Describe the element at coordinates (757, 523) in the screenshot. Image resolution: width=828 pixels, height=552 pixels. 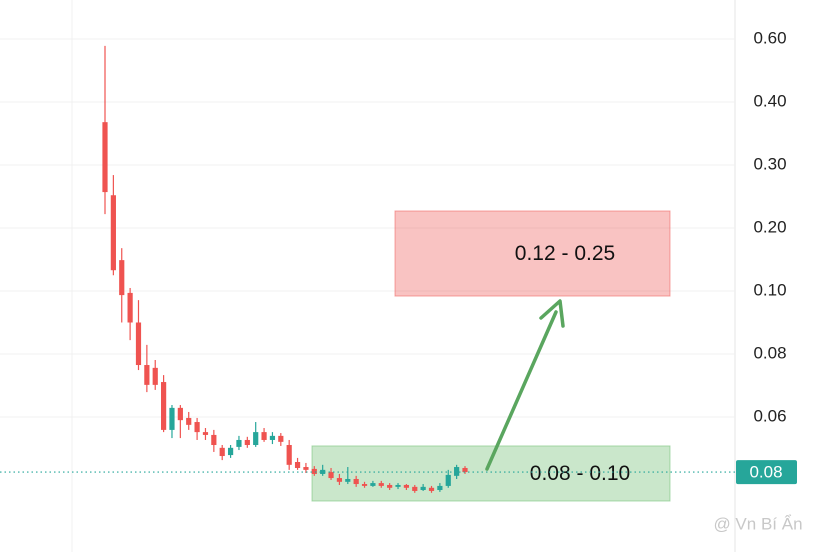
I see `watermark: @ Vn Bí Ẩn` at that location.